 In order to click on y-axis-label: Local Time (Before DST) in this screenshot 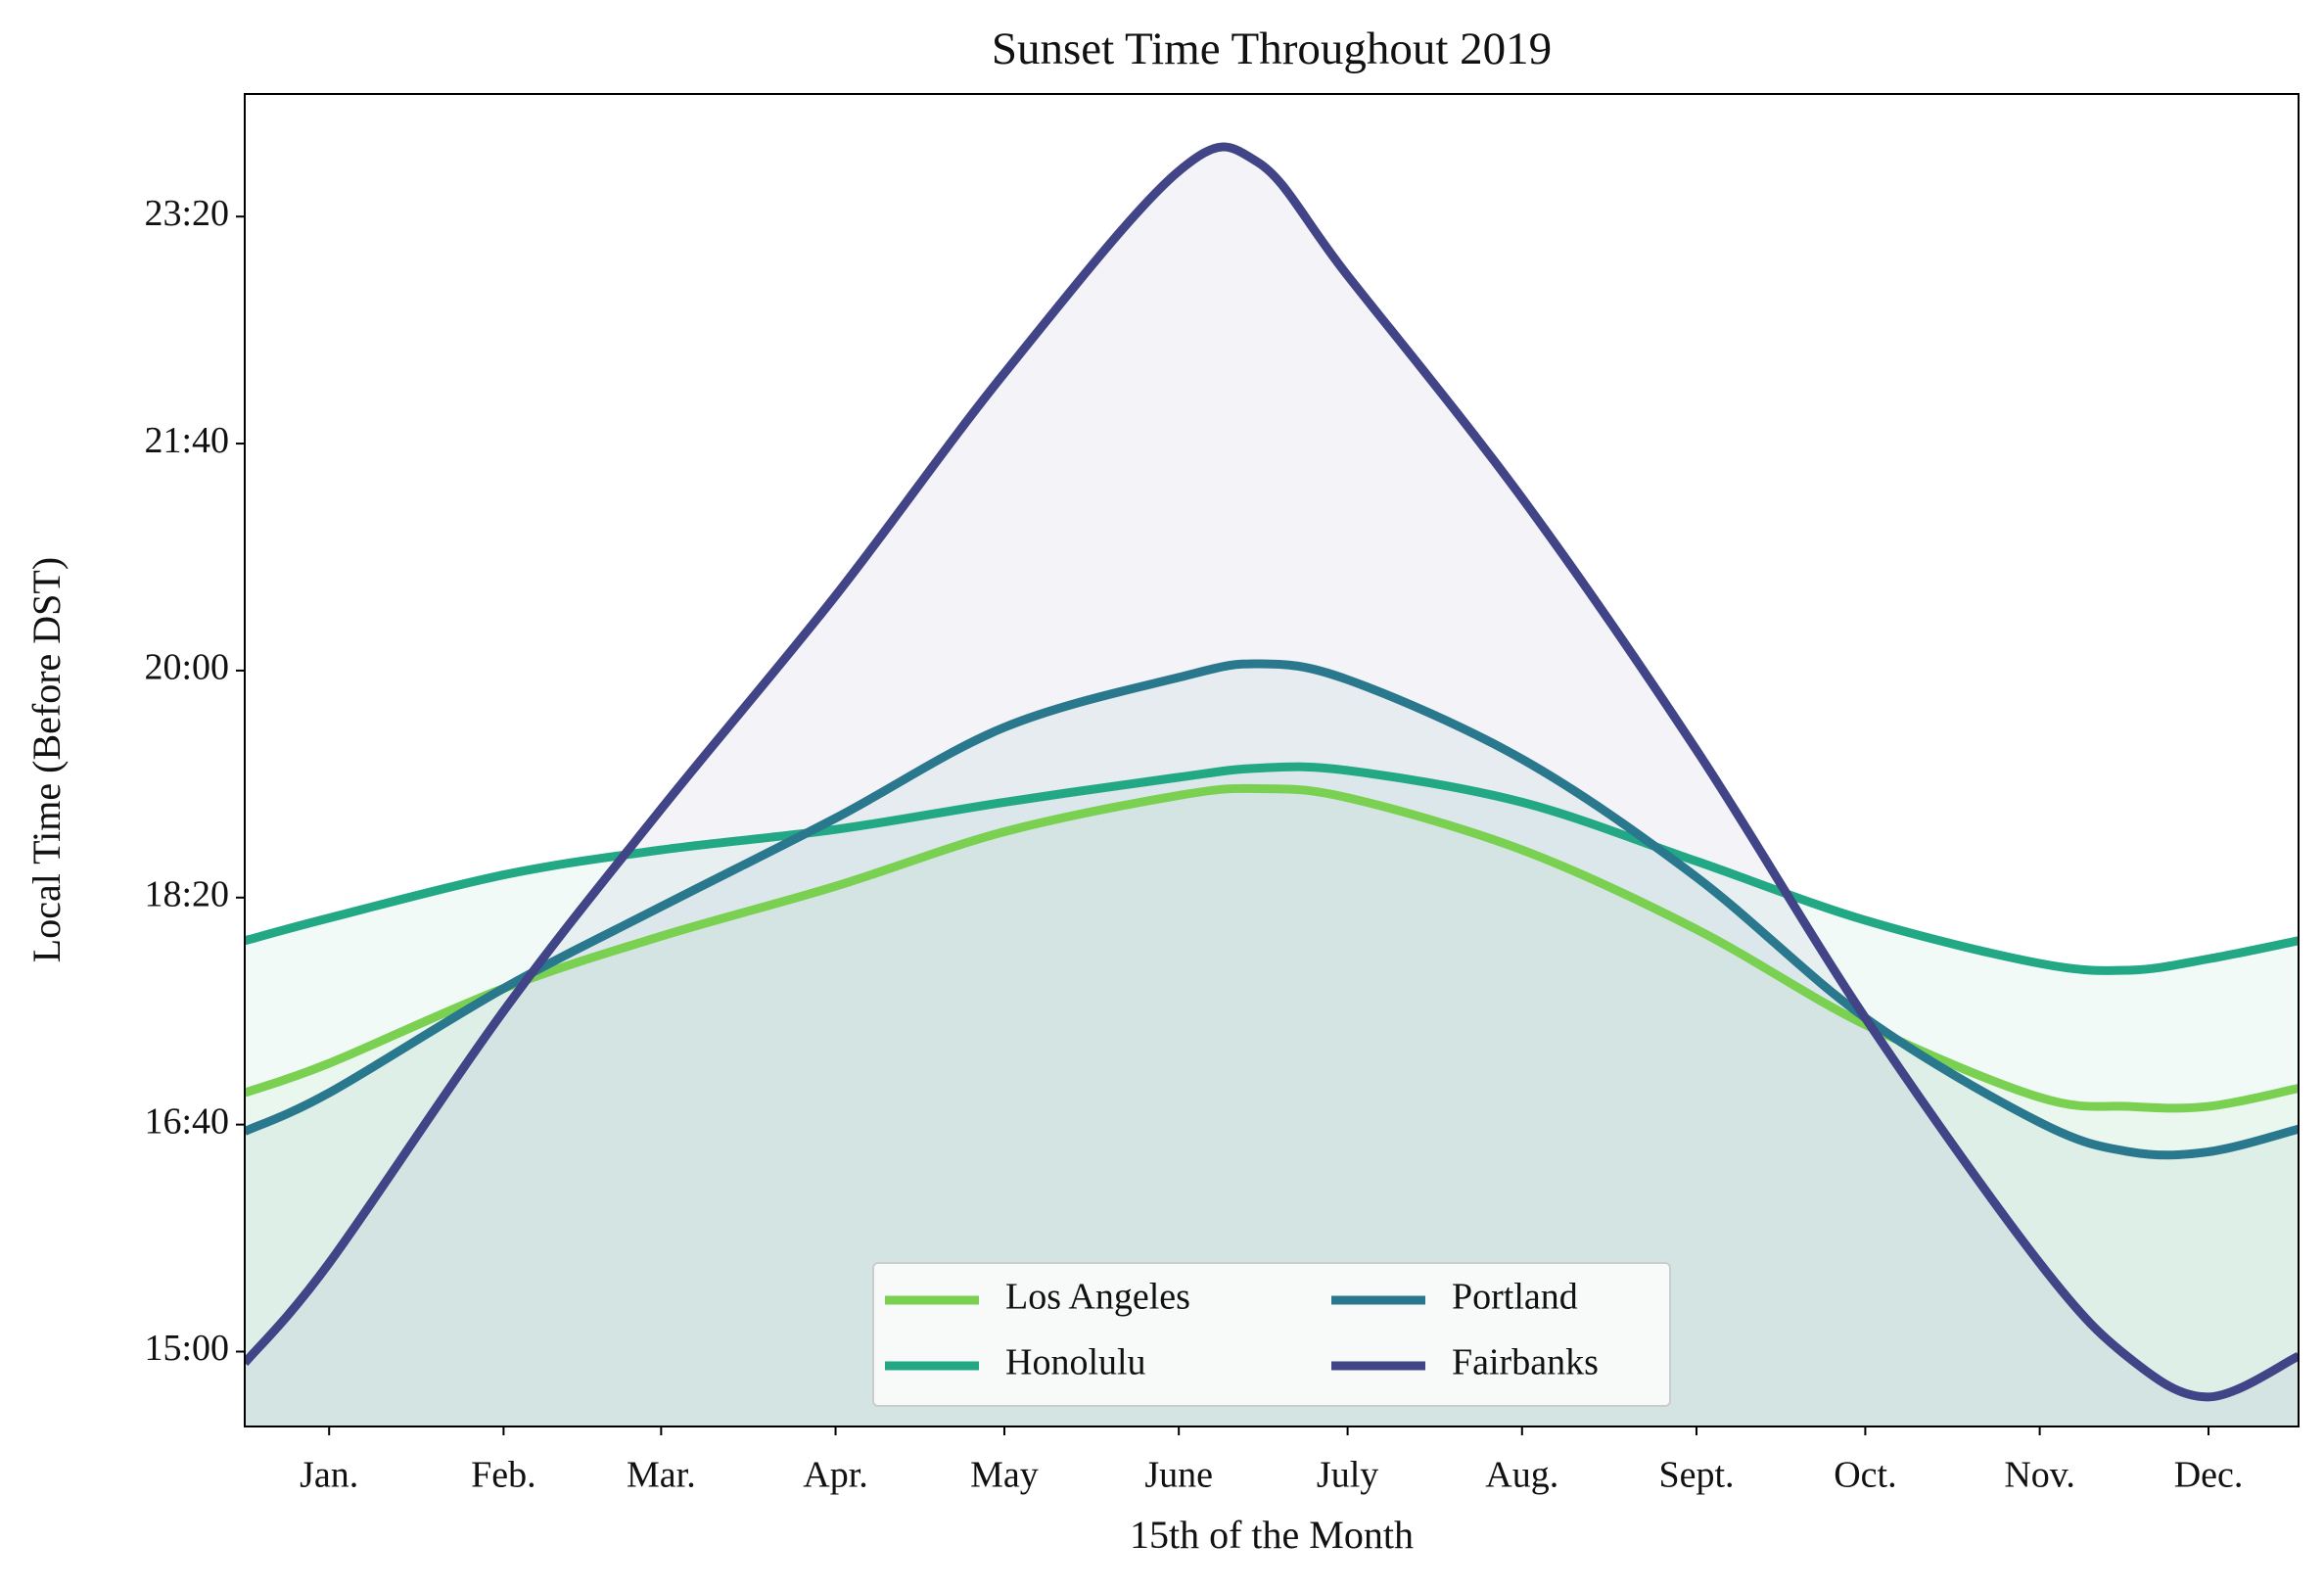, I will do `click(46, 759)`.